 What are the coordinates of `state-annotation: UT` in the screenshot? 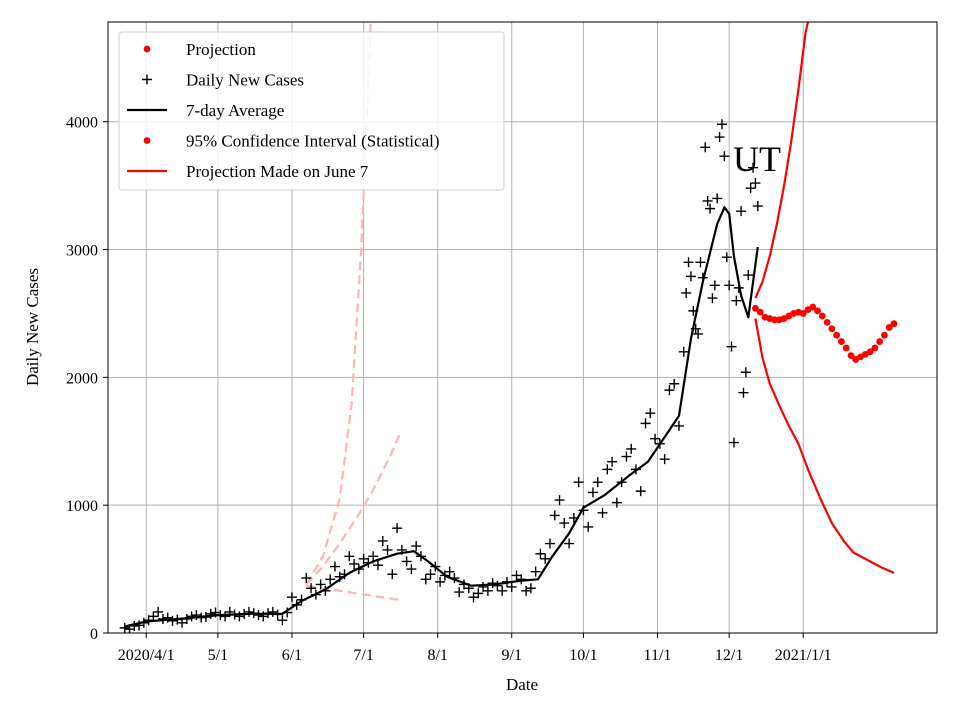 It's located at (757, 159).